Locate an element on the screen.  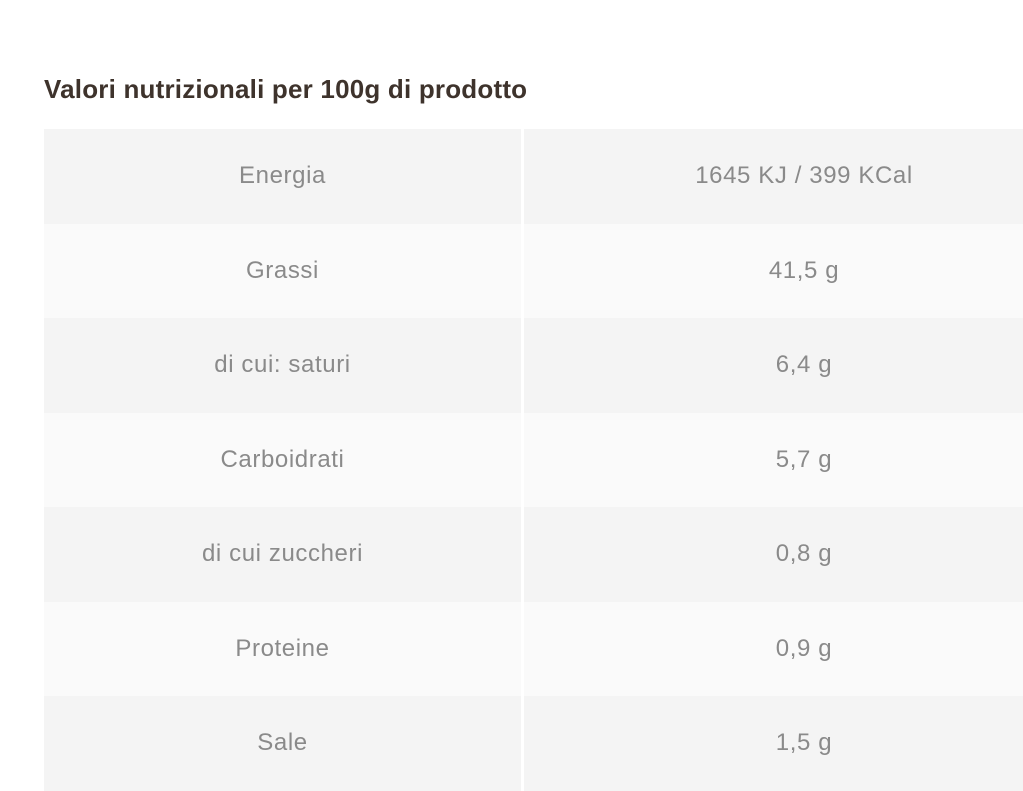
nutrient-value-cell: 1,5 g is located at coordinates (773, 743).